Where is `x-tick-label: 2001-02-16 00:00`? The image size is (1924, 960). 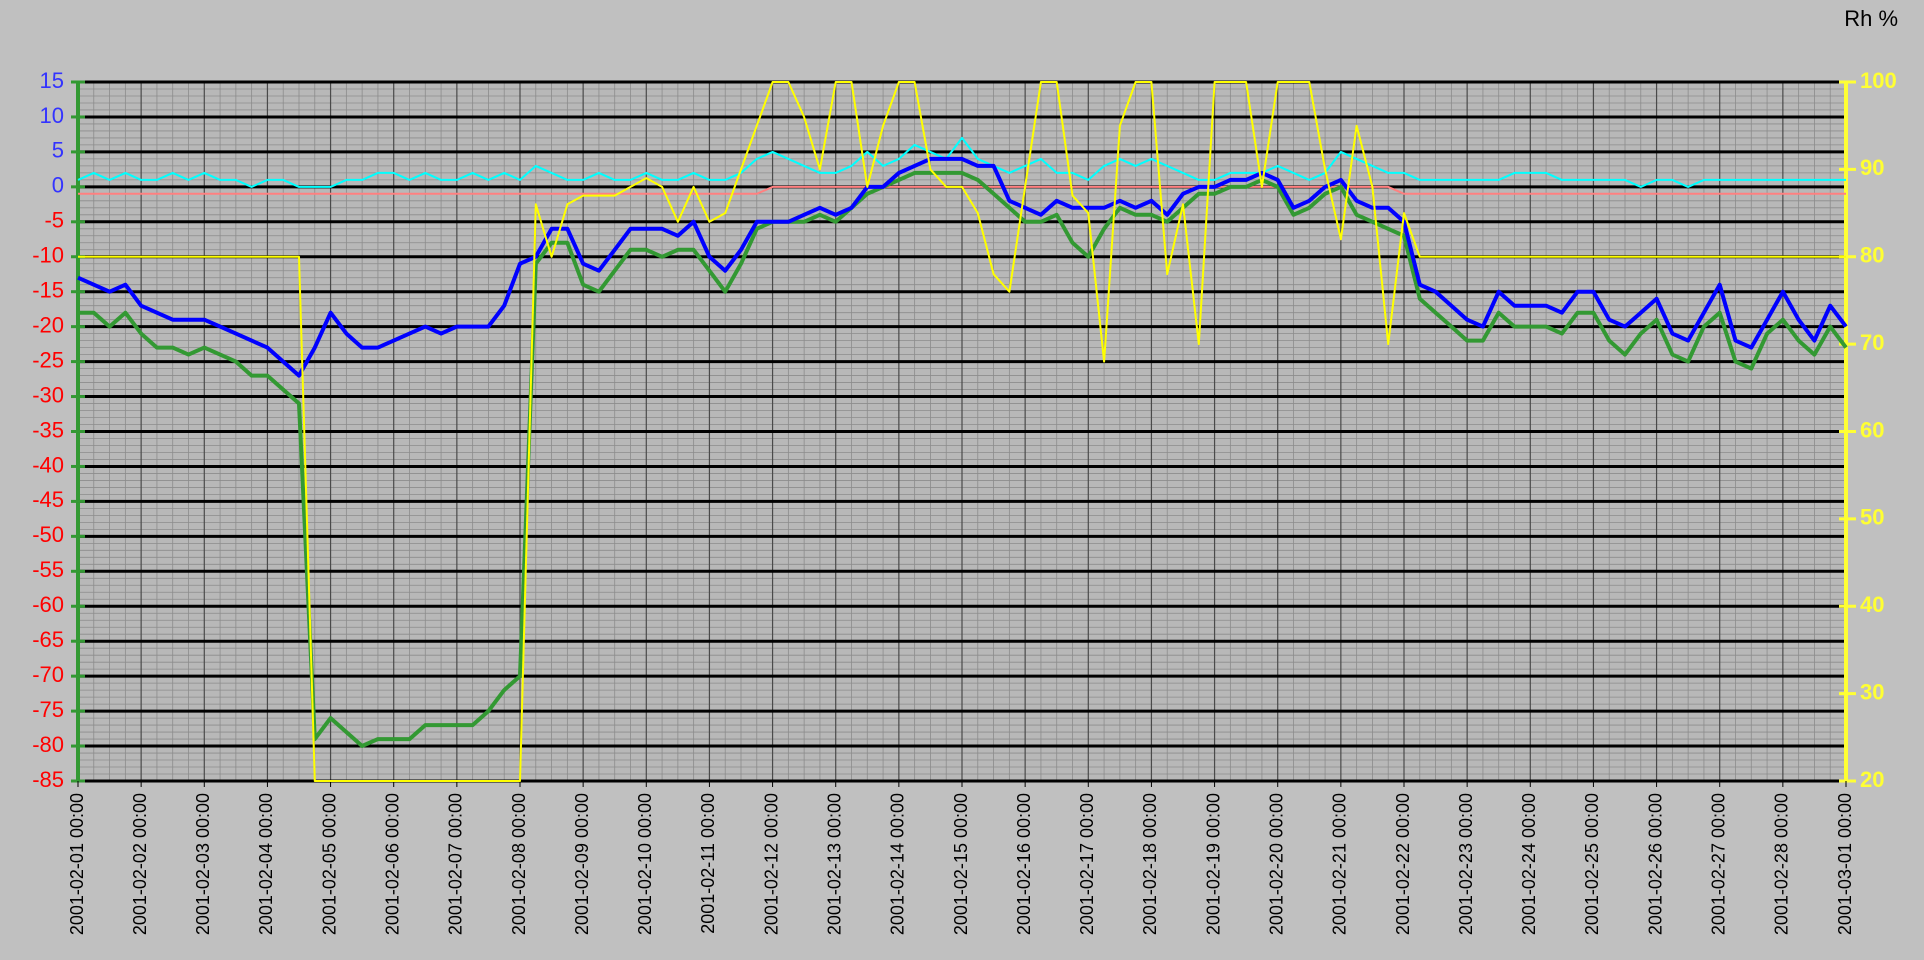
x-tick-label: 2001-02-16 00:00 is located at coordinates (1024, 864).